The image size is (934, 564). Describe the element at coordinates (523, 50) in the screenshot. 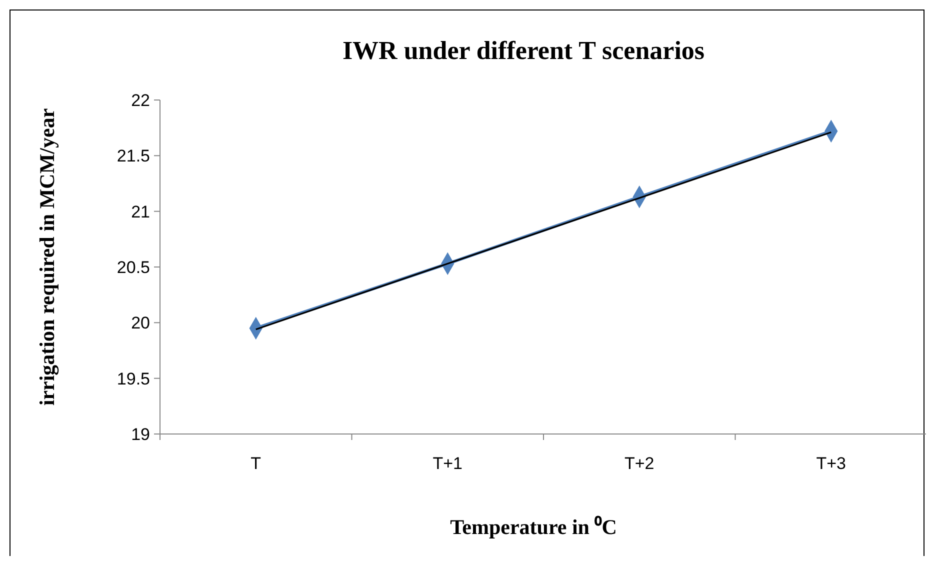

I see `chart-title: IWR under different T scenarios` at that location.